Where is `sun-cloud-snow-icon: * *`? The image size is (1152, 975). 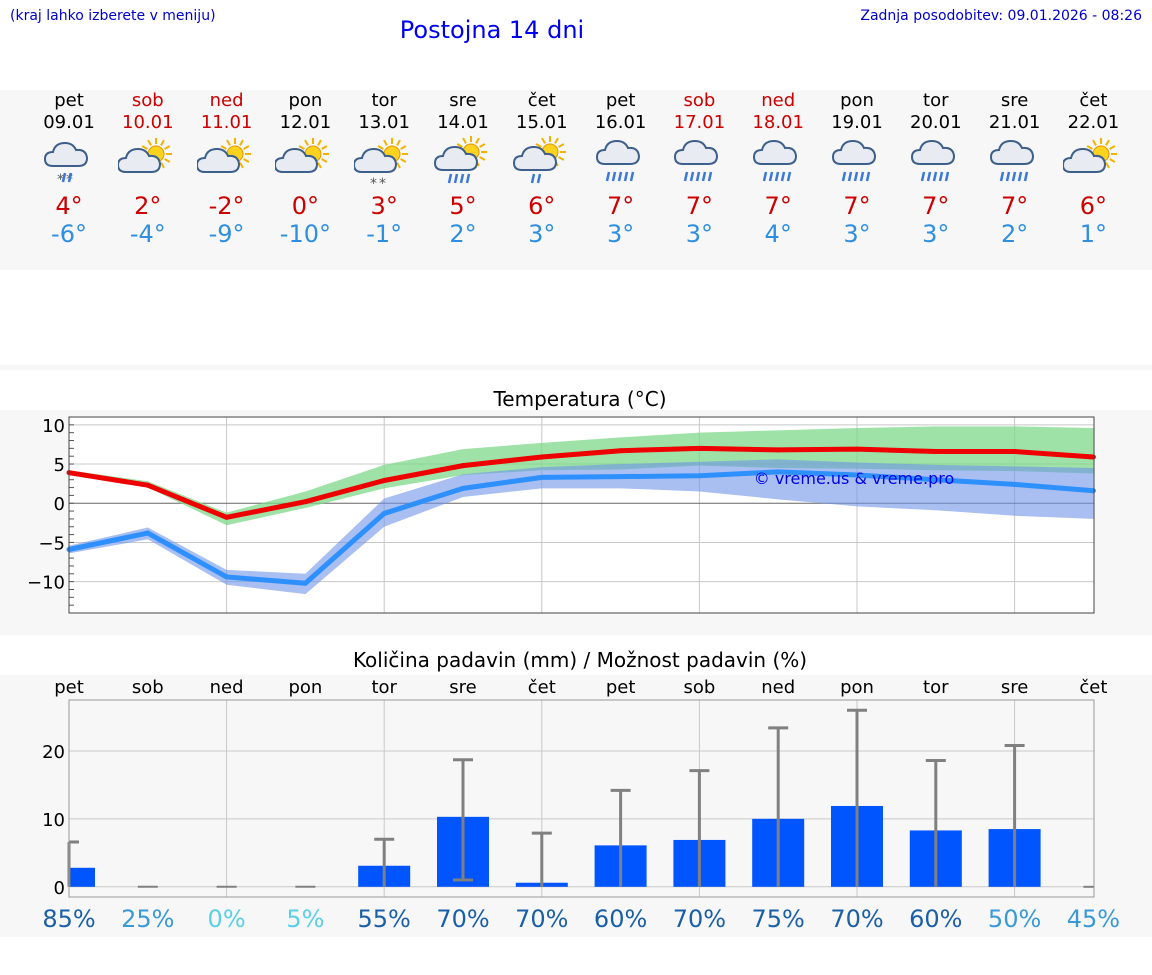 sun-cloud-snow-icon: * * is located at coordinates (384, 163).